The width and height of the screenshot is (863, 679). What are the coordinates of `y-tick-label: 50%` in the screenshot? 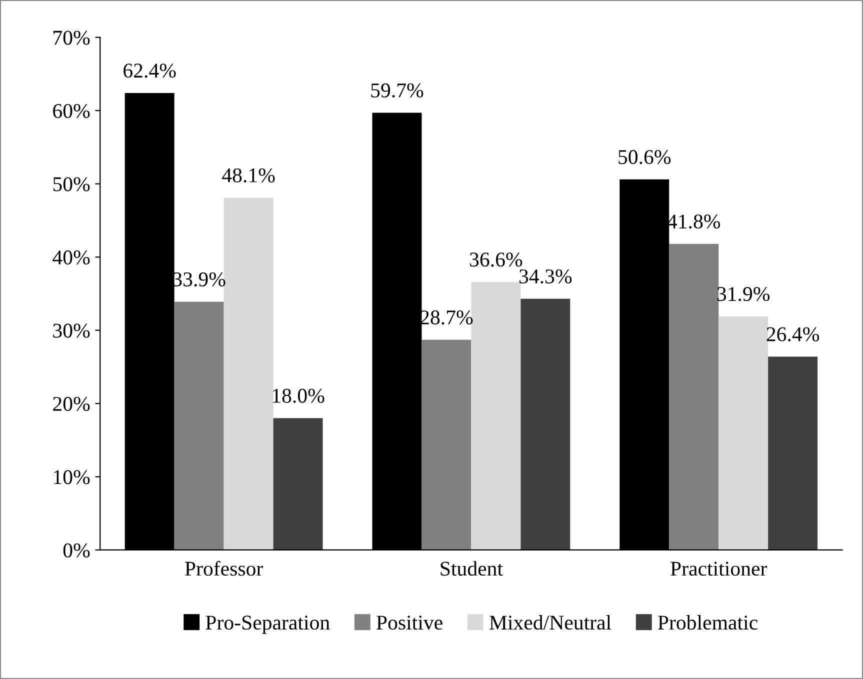 It's located at (71, 184).